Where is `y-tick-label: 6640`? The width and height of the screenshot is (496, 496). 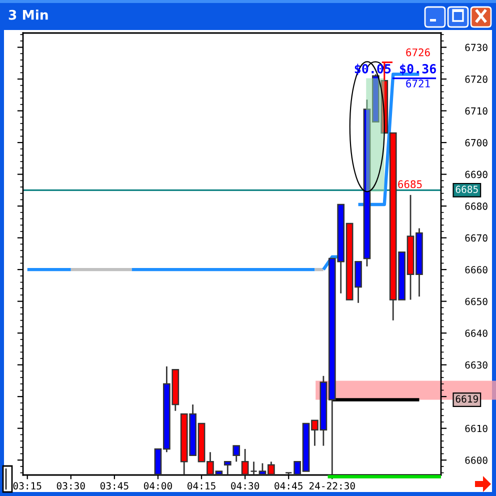 y-tick-label: 6640 is located at coordinates (476, 333).